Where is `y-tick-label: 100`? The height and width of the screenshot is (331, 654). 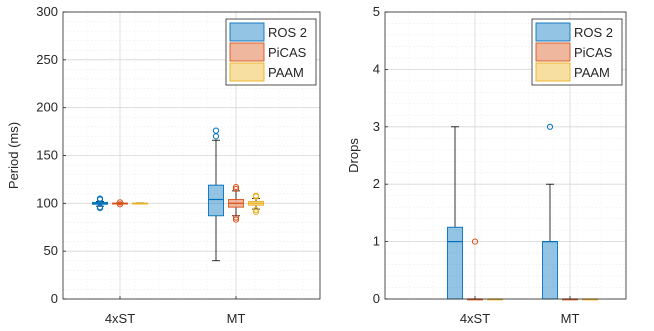
y-tick-label: 100 is located at coordinates (47, 202).